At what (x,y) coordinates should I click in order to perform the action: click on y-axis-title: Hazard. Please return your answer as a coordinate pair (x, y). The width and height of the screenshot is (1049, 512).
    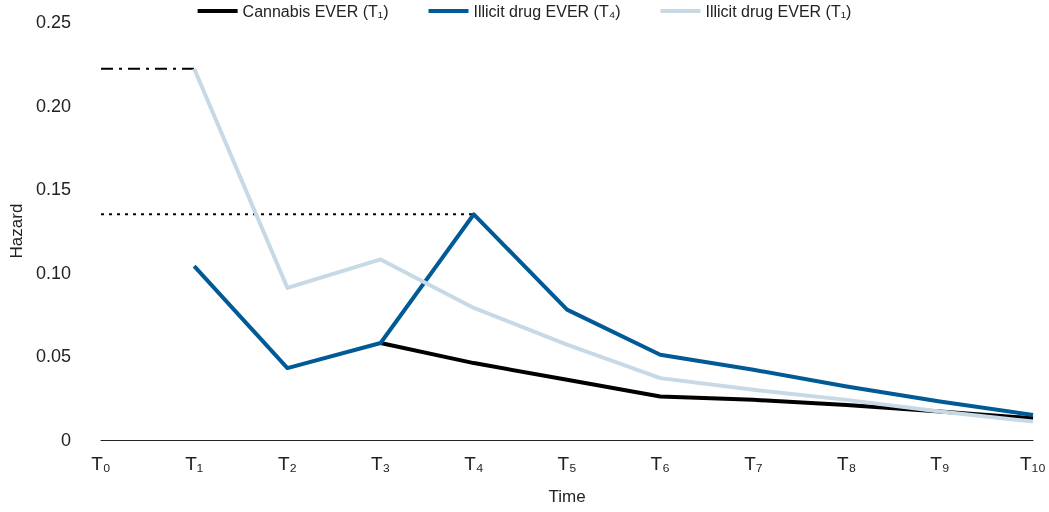
    Looking at the image, I should click on (16, 231).